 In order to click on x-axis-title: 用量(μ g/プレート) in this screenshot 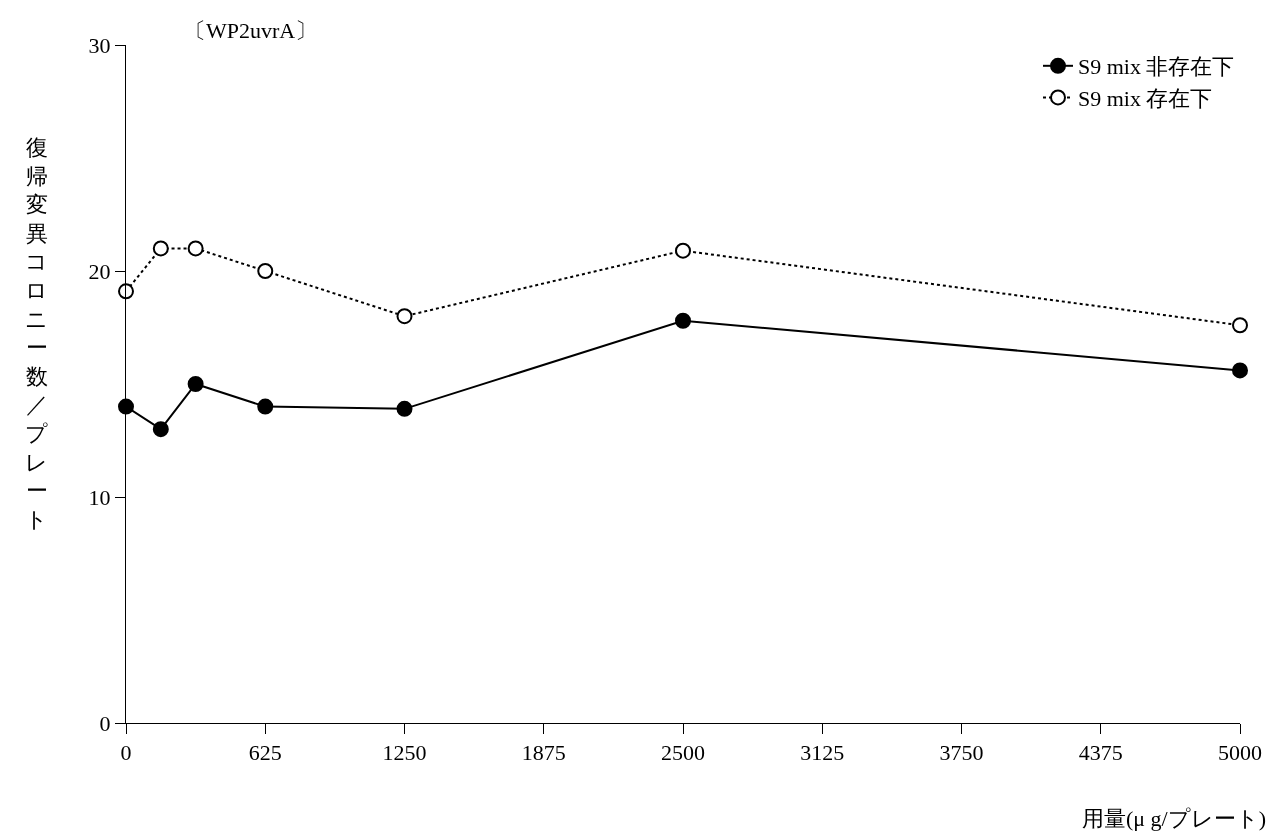, I will do `click(1174, 818)`.